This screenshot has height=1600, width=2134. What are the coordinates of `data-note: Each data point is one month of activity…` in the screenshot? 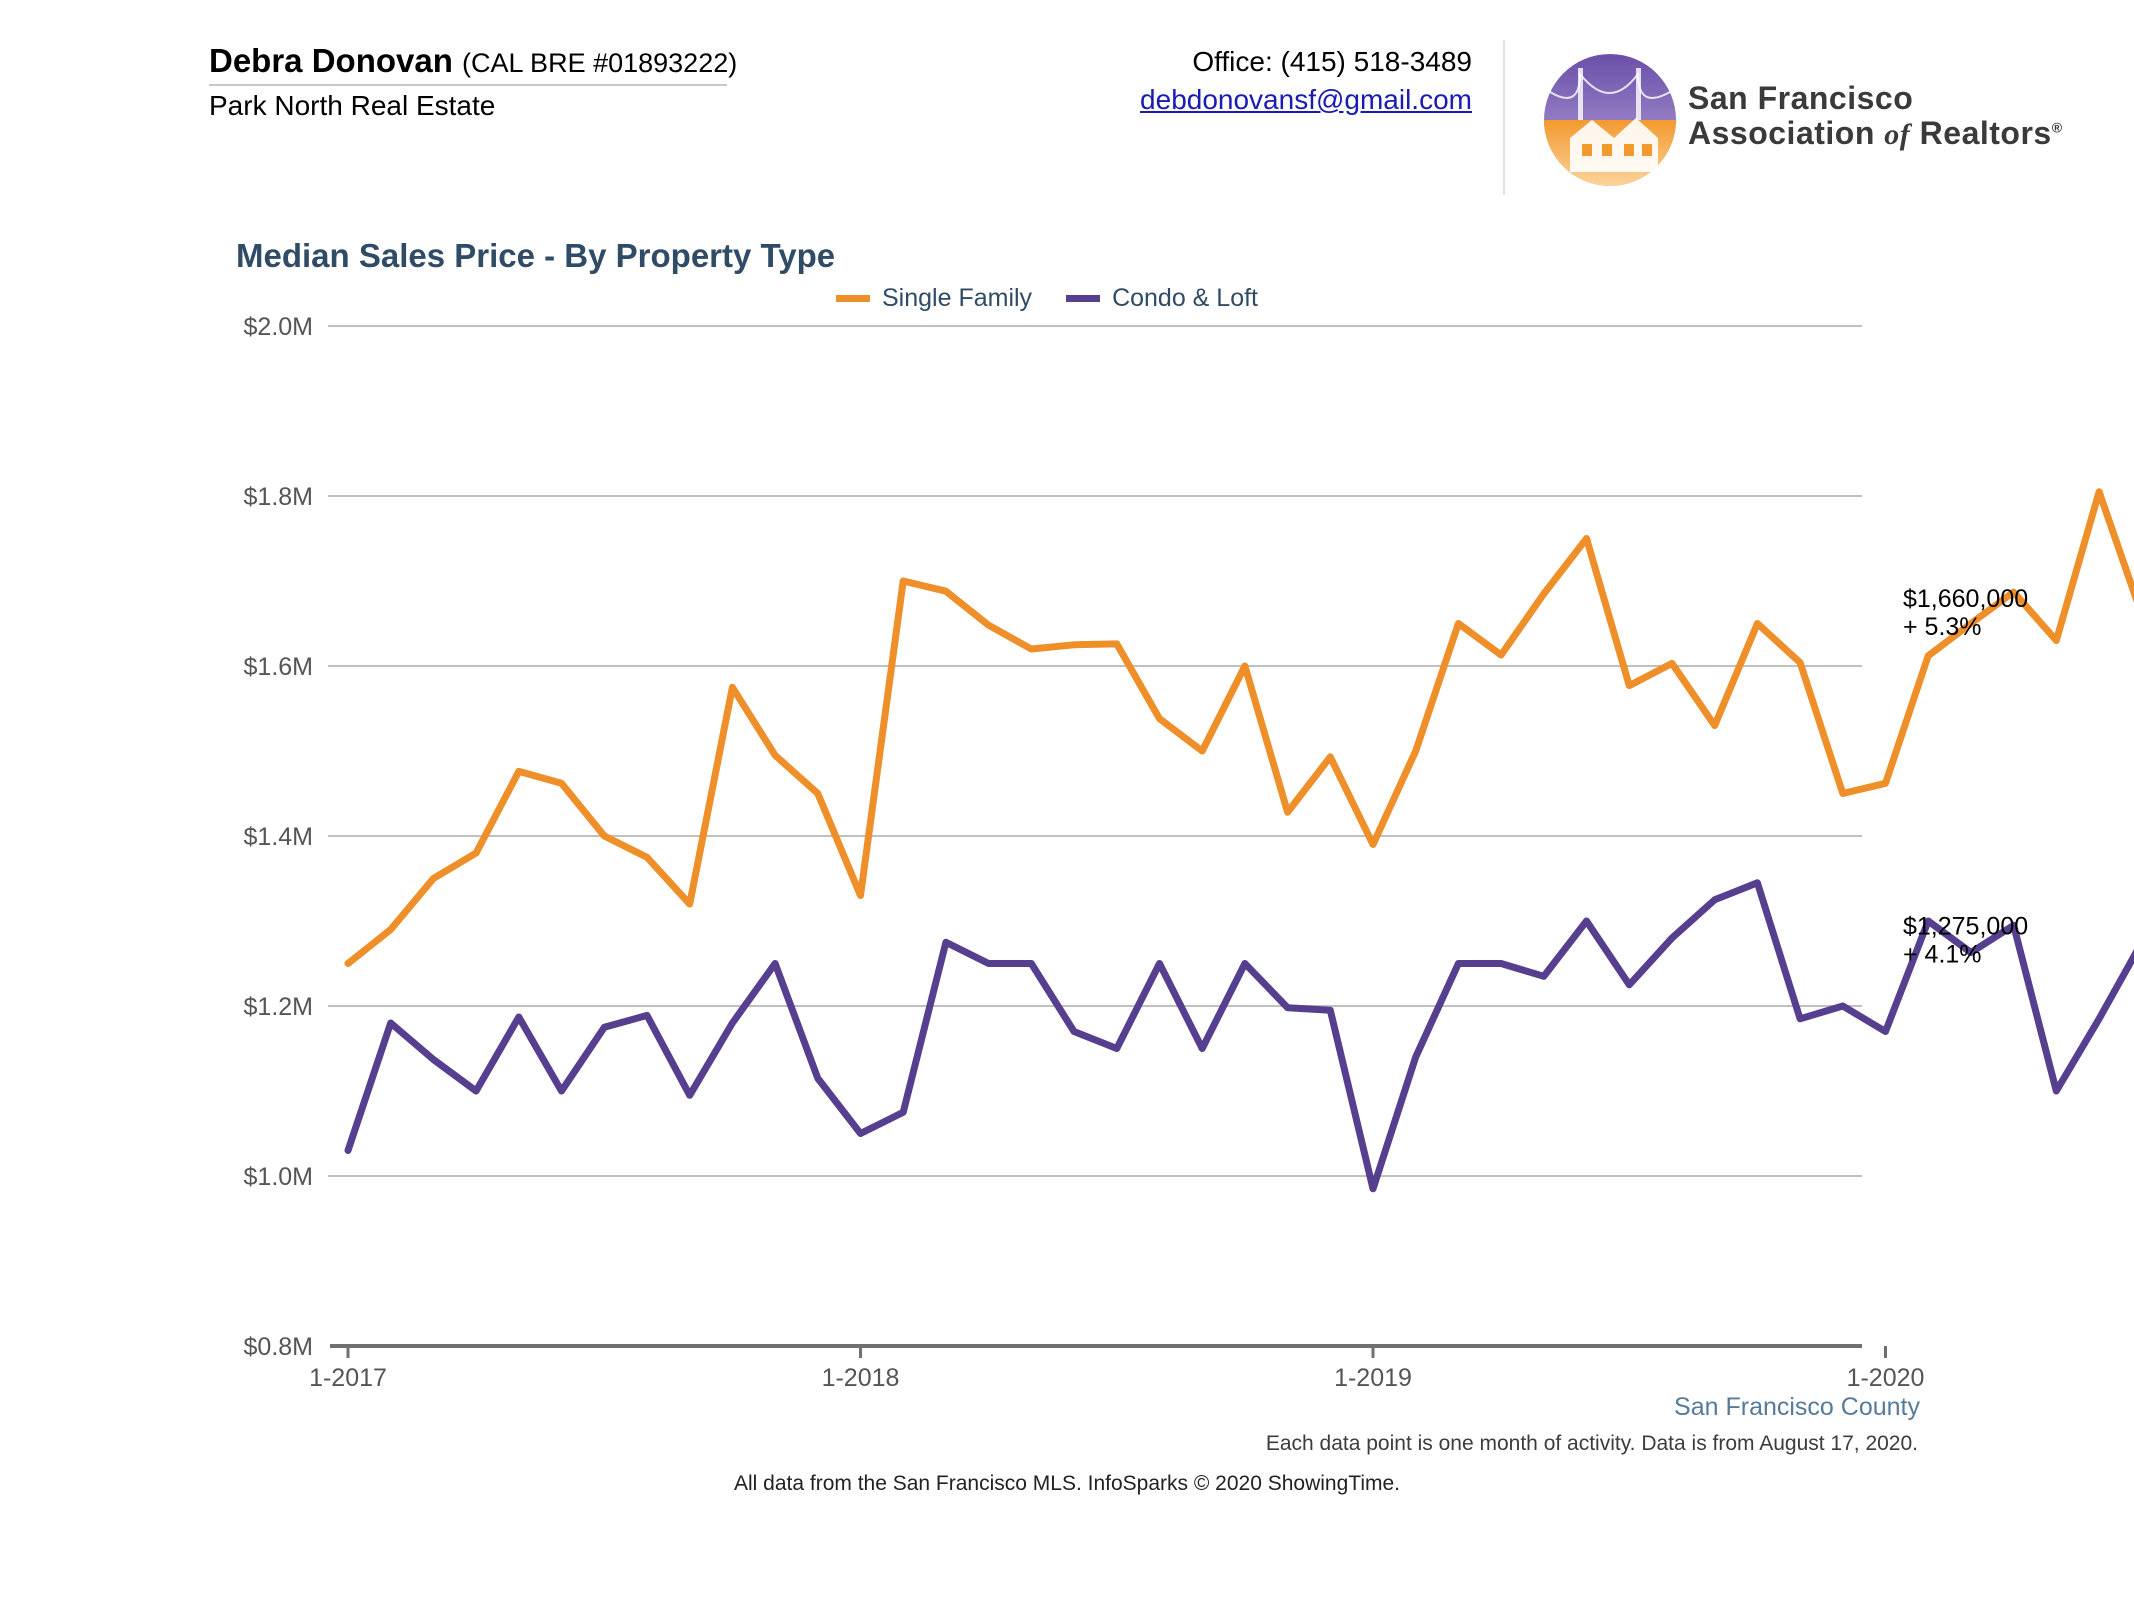 It's located at (1591, 1443).